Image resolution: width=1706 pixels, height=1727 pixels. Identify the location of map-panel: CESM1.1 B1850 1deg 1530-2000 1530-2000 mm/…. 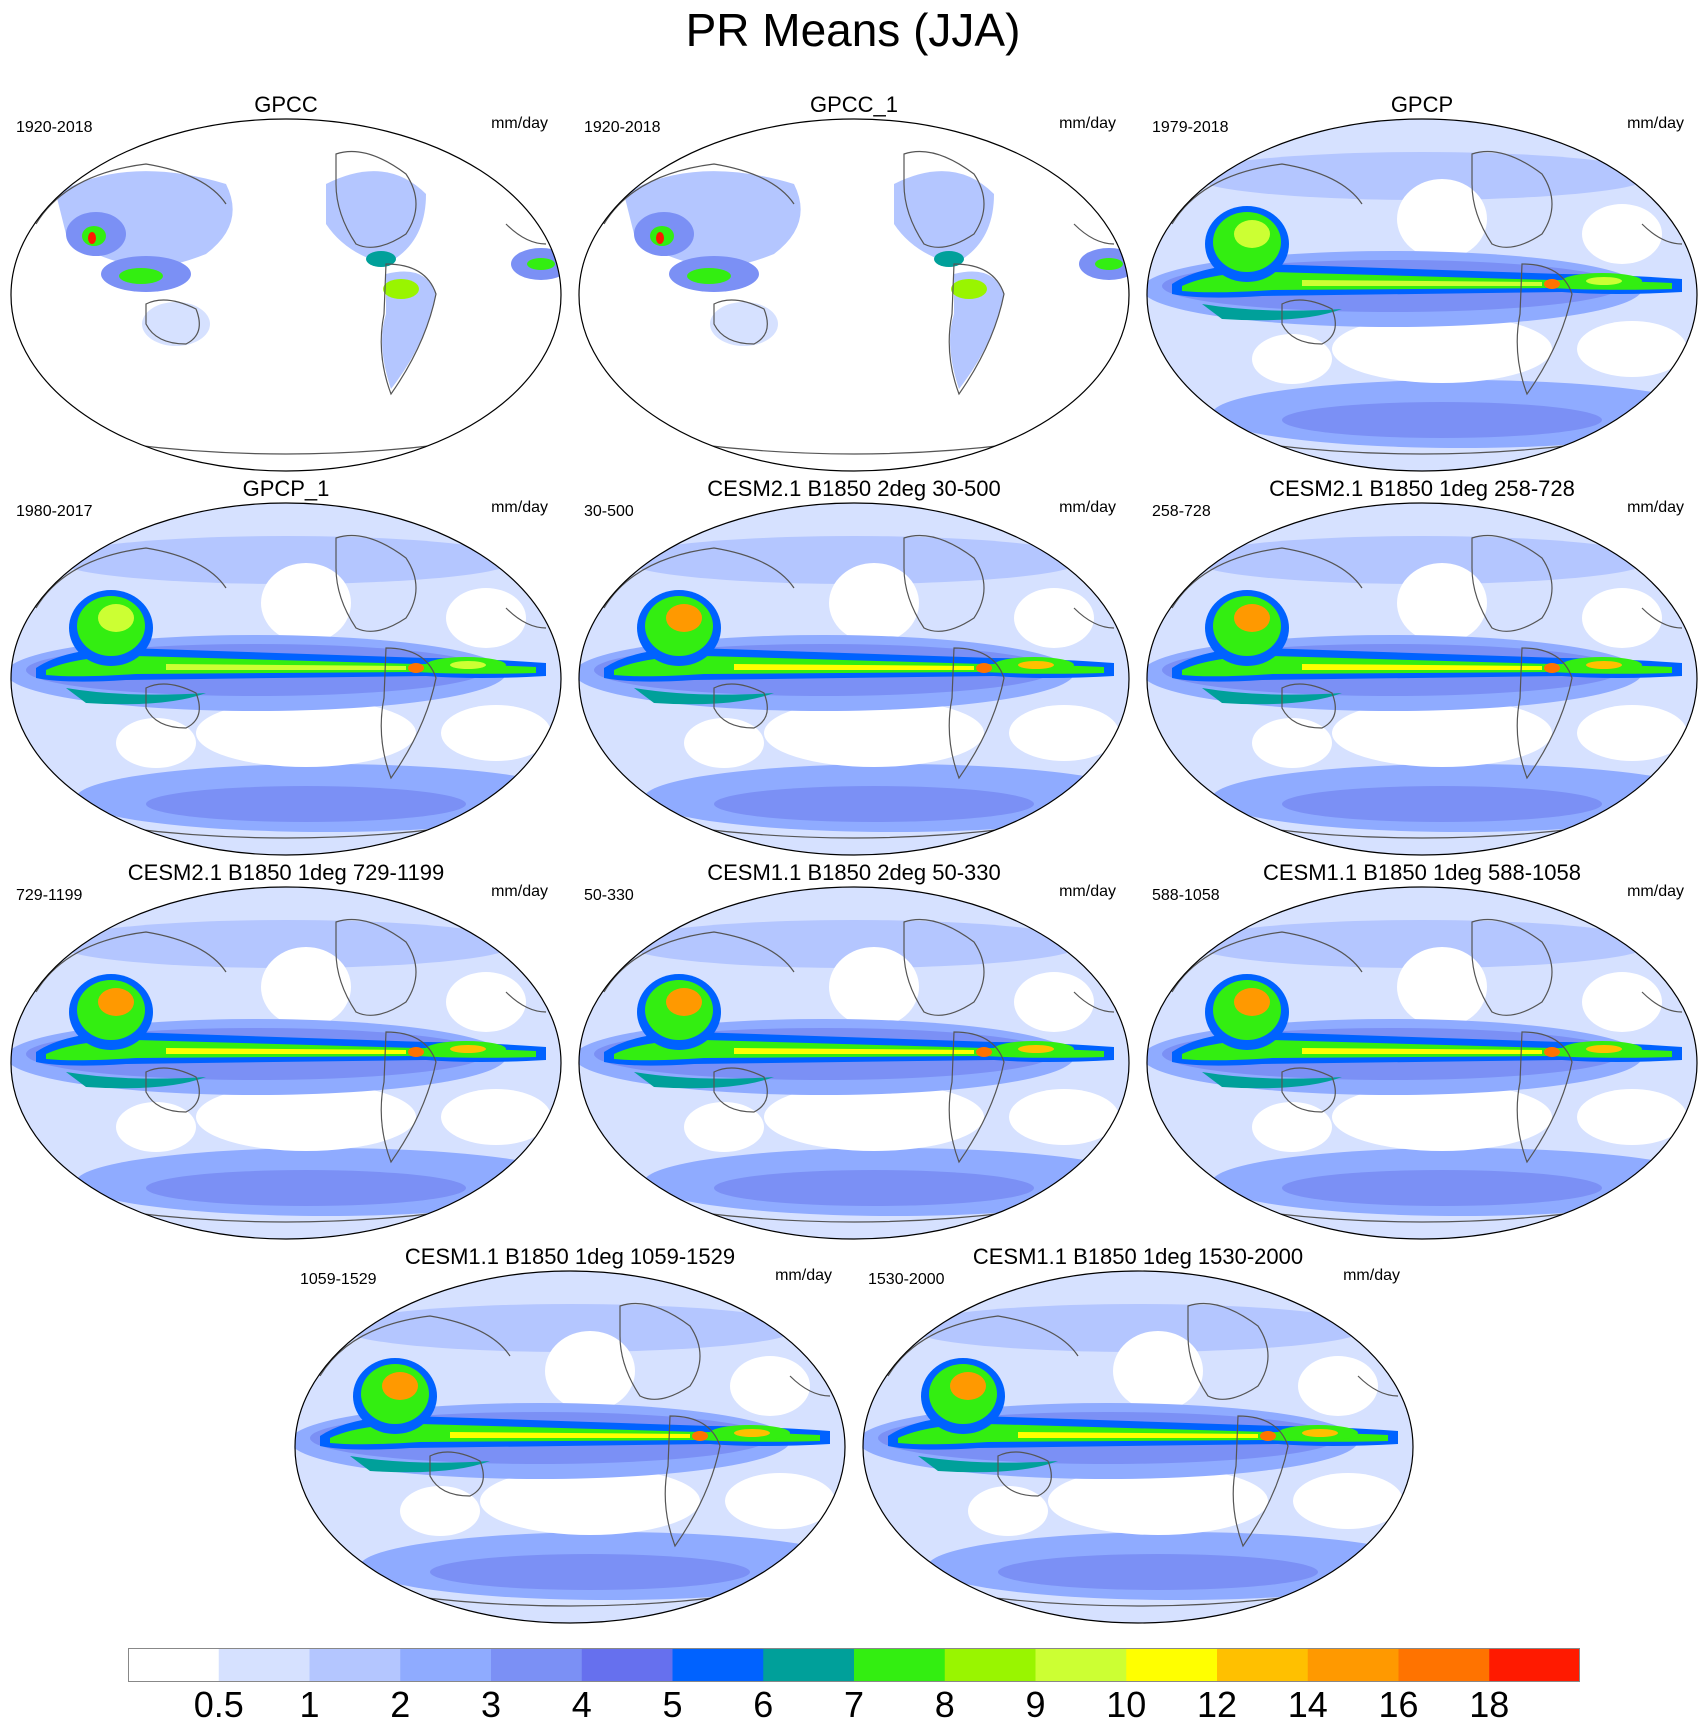
(1138, 1434).